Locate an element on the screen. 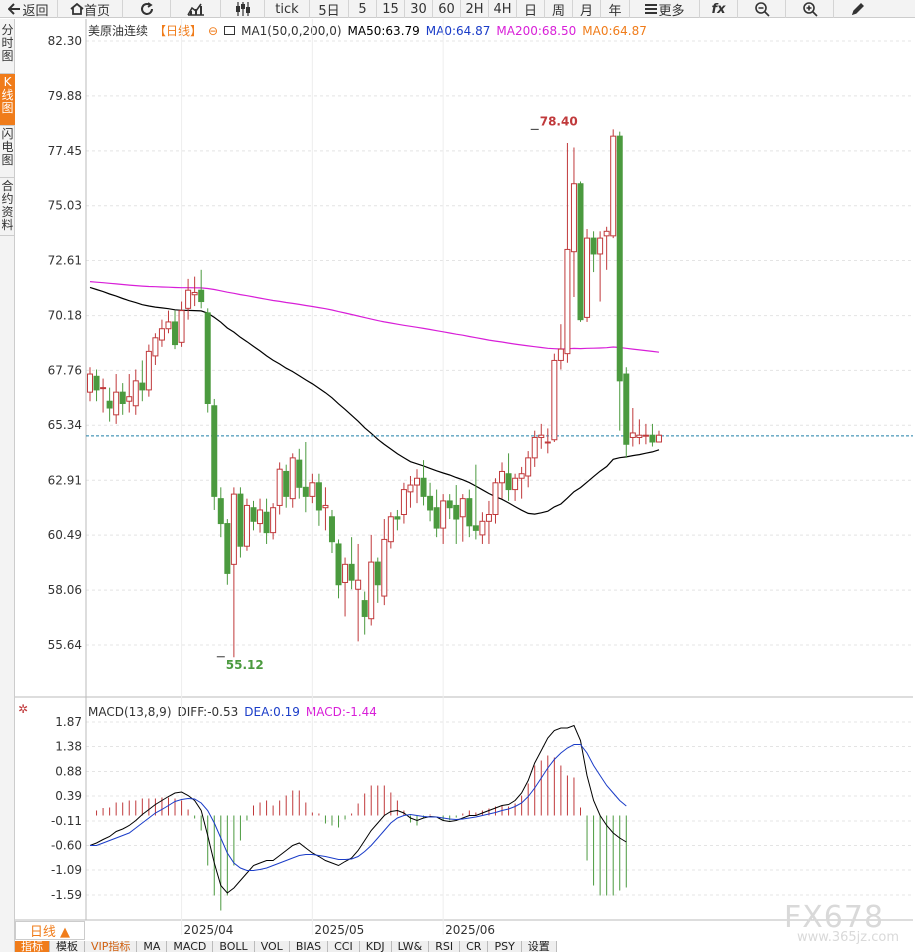  macd-title: MACD(13,8,9) is located at coordinates (130, 712).